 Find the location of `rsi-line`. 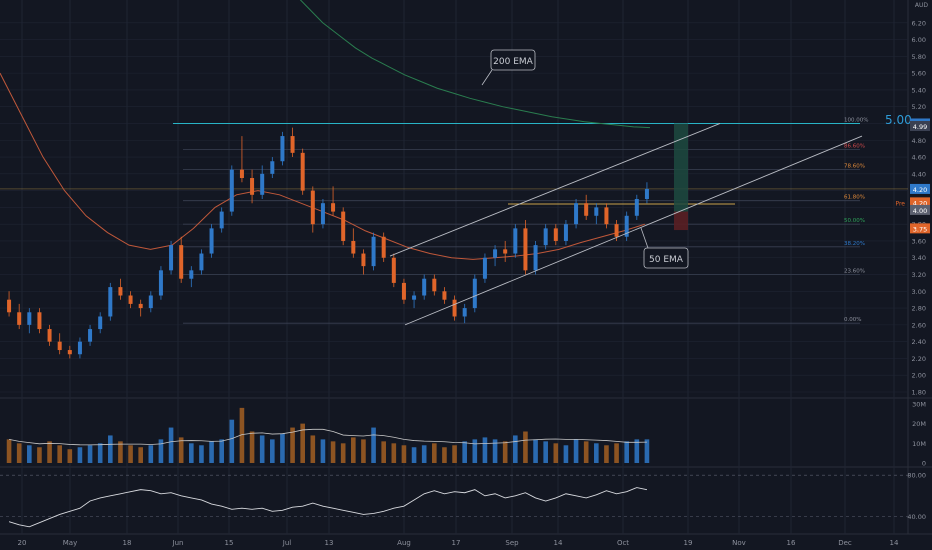

rsi-line is located at coordinates (328, 507).